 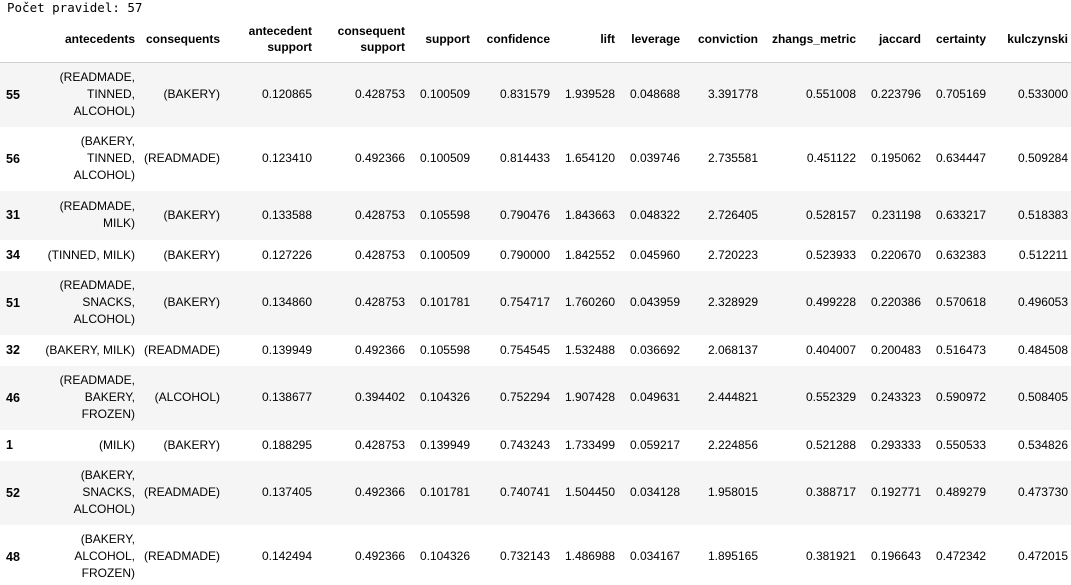 I want to click on column-header-antecedents: antecedents, so click(x=88, y=39).